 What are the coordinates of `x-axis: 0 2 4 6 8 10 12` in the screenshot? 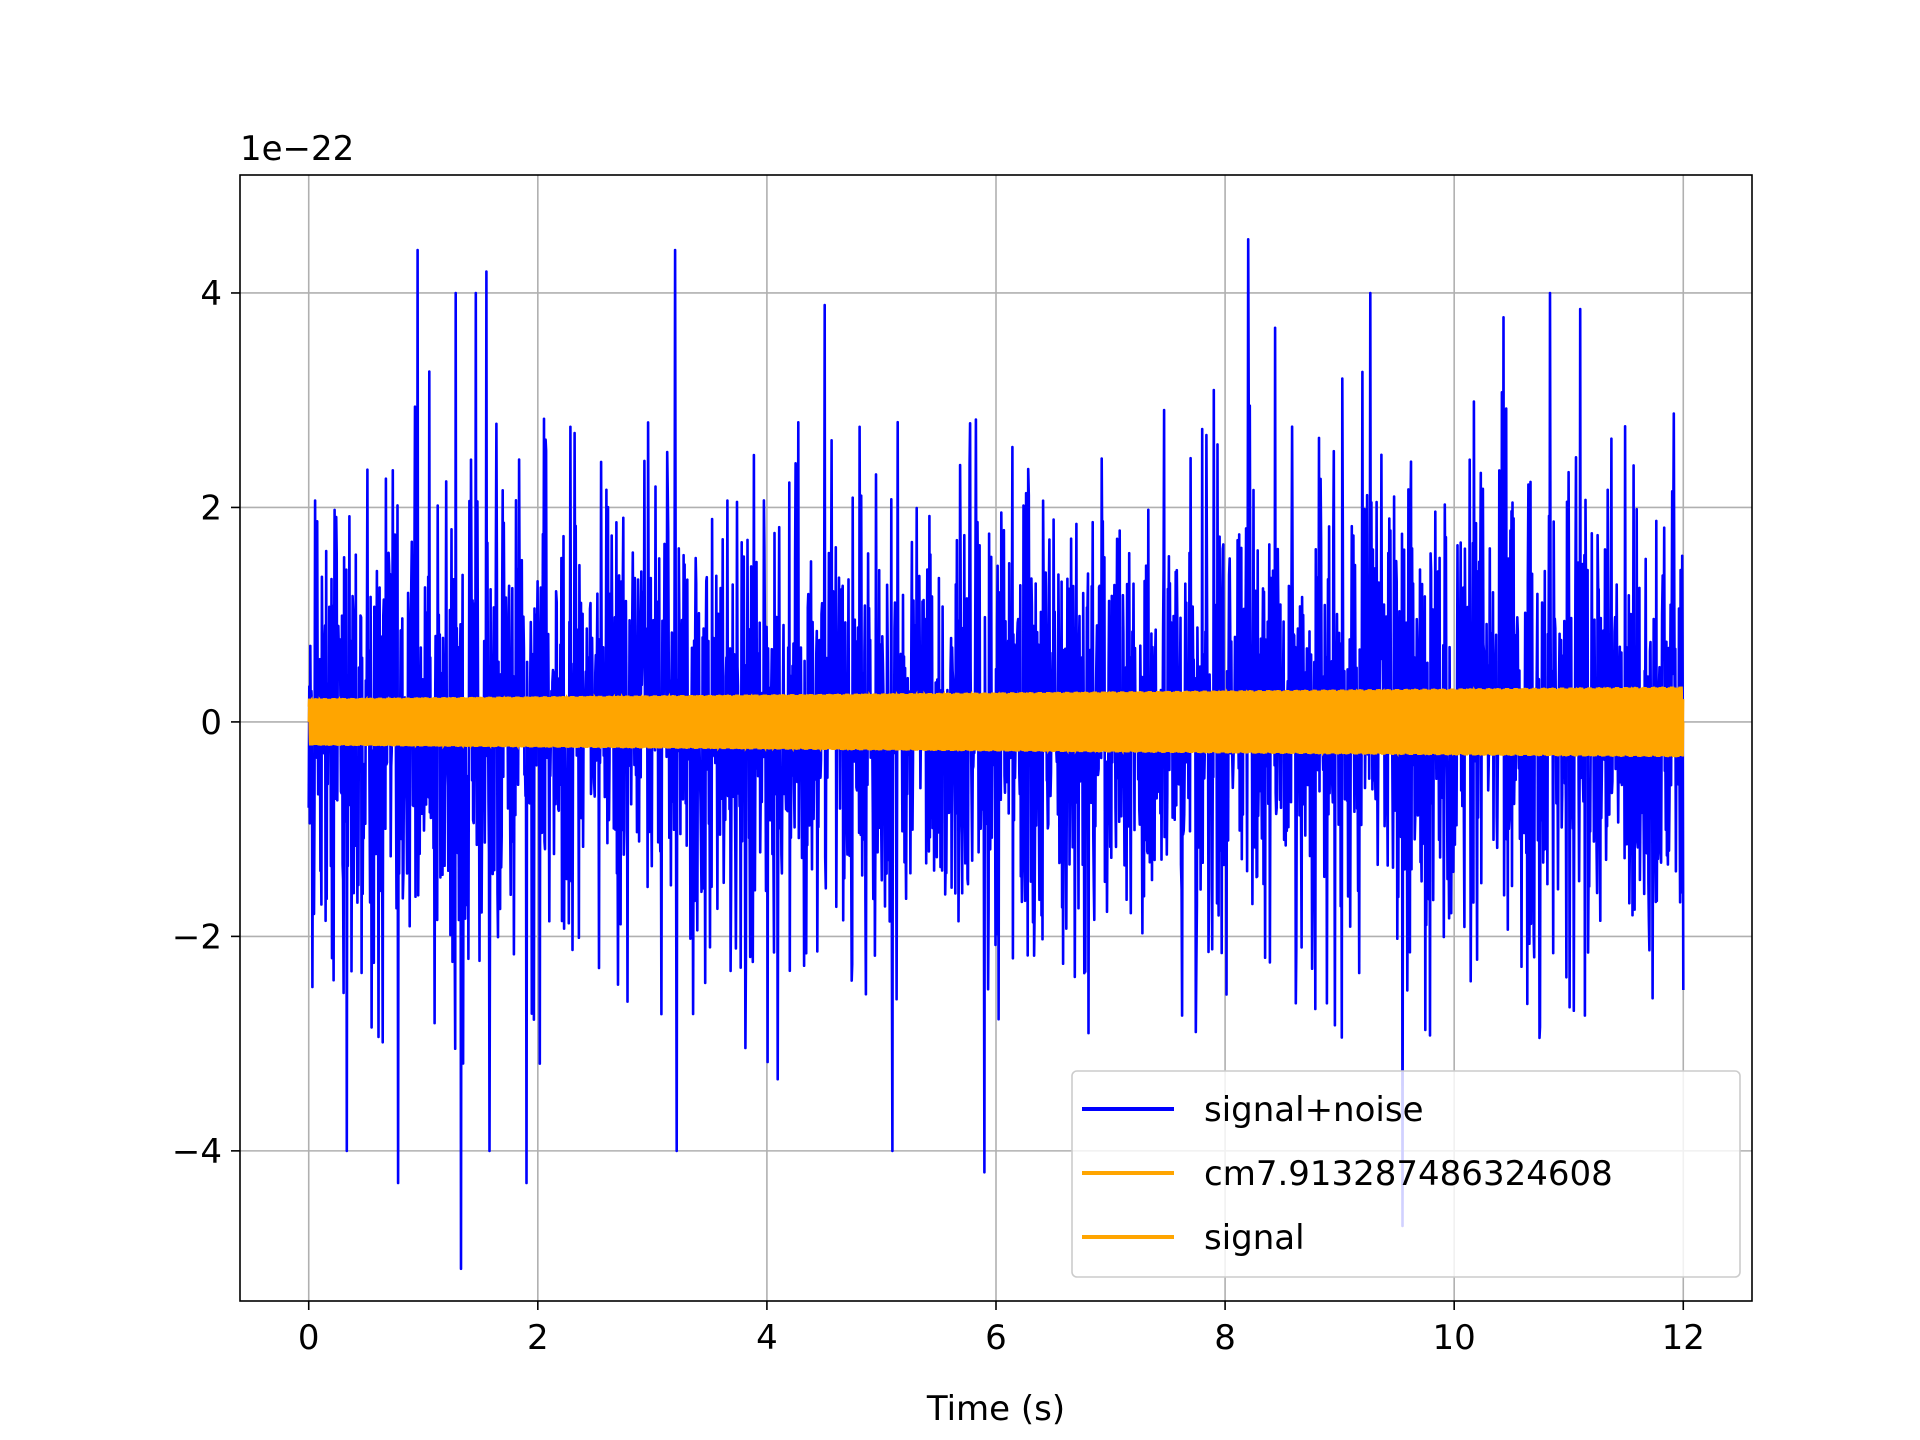 It's located at (1001, 1329).